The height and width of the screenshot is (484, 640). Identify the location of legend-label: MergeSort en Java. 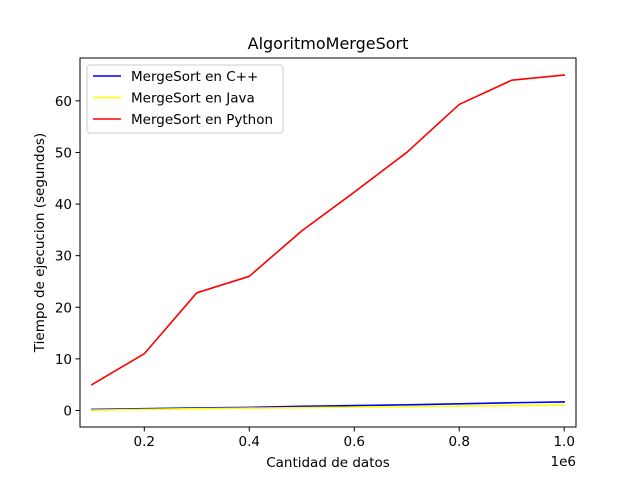
(193, 99).